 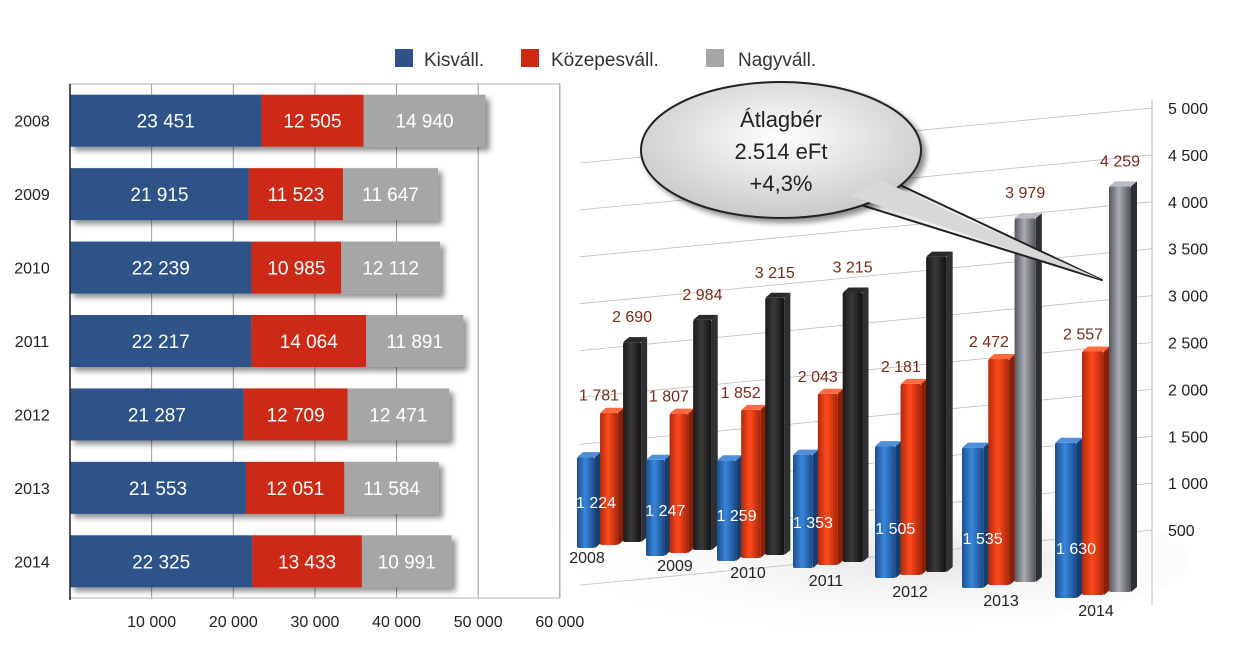 What do you see at coordinates (32, 269) in the screenshot?
I see `left-category-label: 2010` at bounding box center [32, 269].